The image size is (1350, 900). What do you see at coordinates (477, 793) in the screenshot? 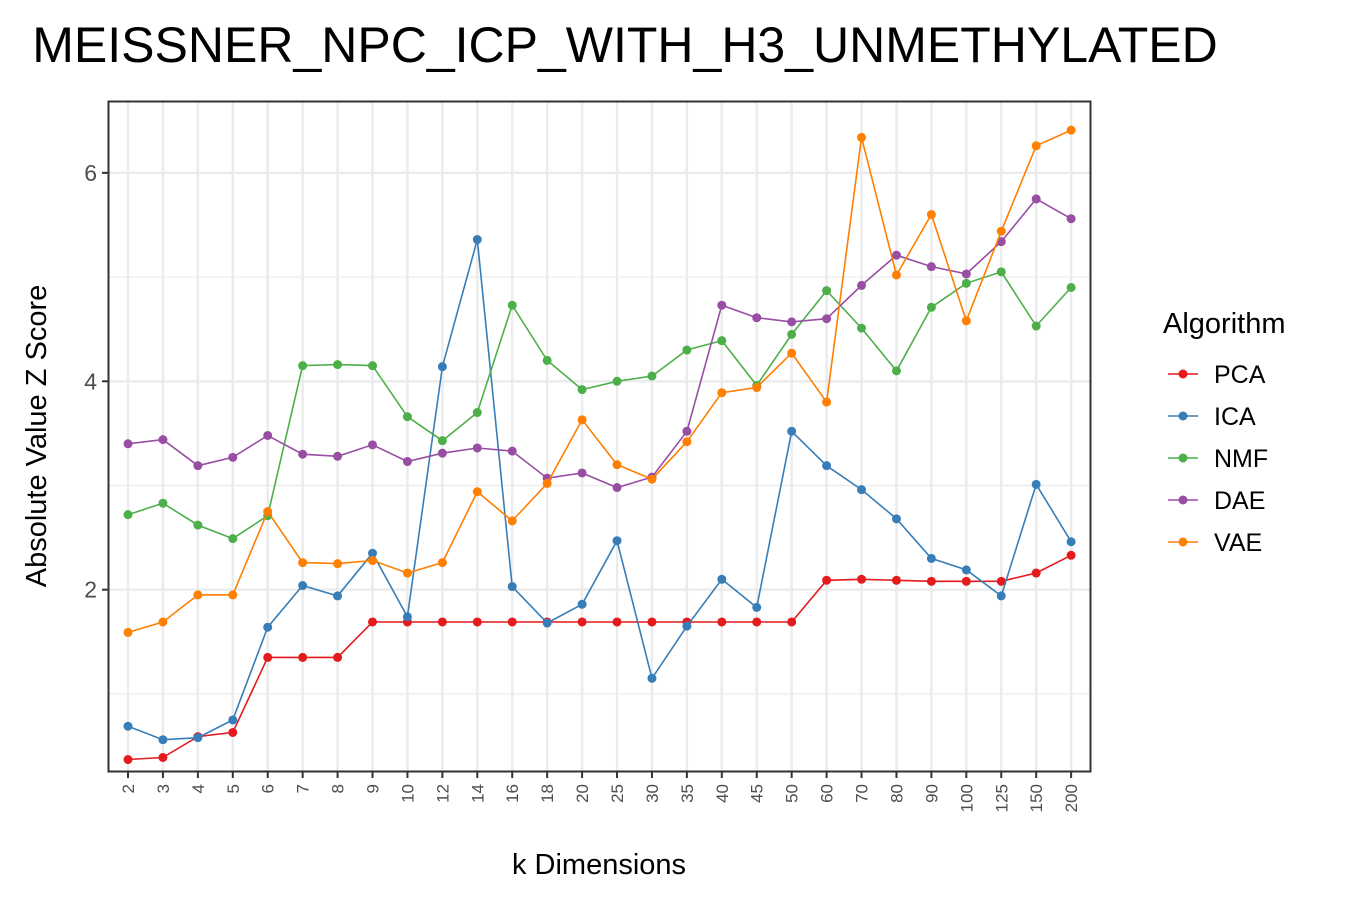
I see `x-tick-label: 14` at bounding box center [477, 793].